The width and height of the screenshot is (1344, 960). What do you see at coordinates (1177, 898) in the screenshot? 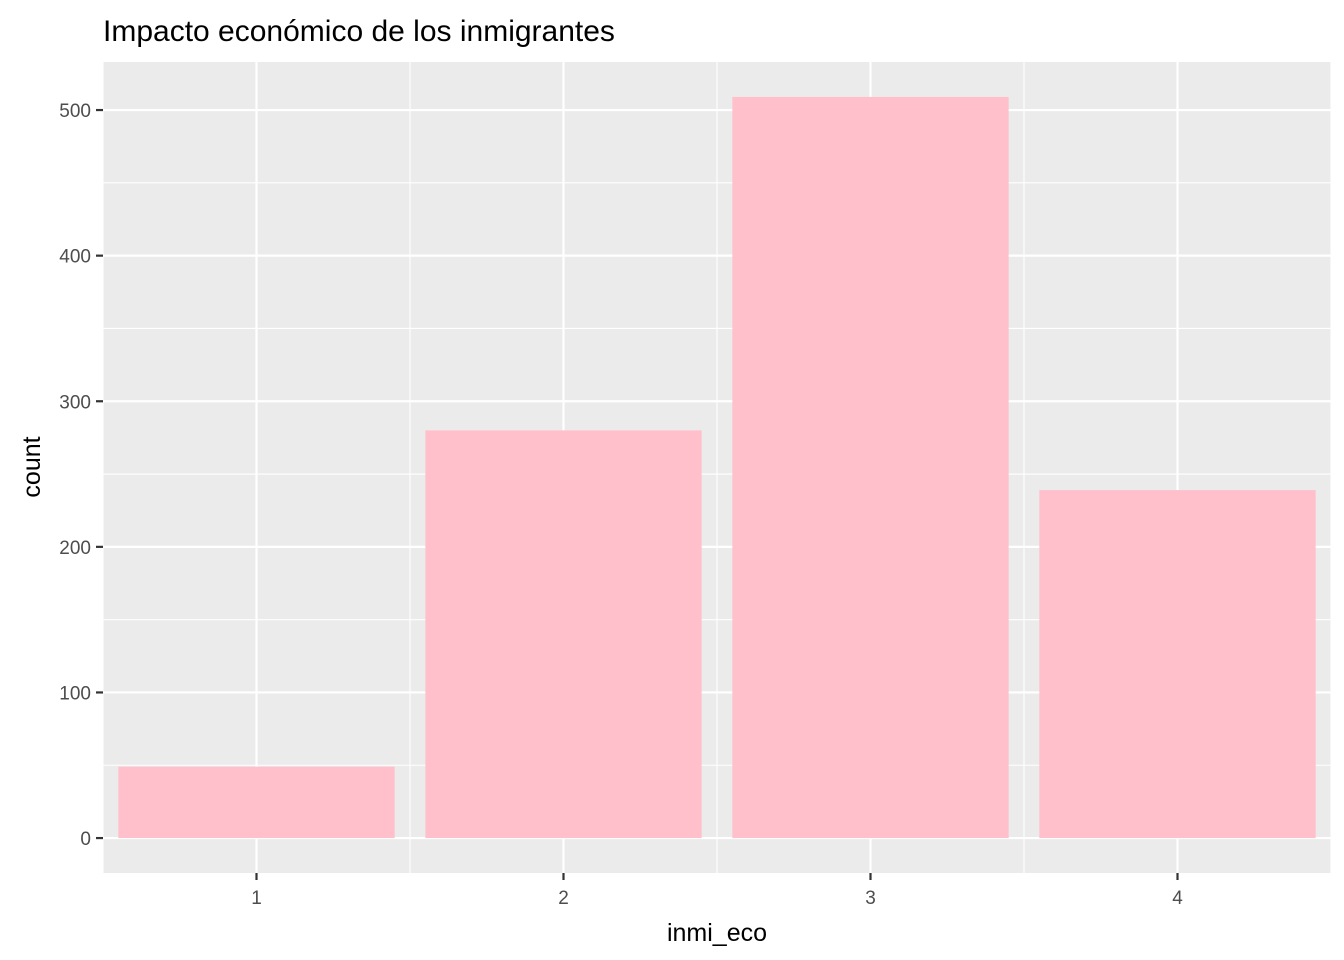
I see `x-tick-label: 4` at bounding box center [1177, 898].